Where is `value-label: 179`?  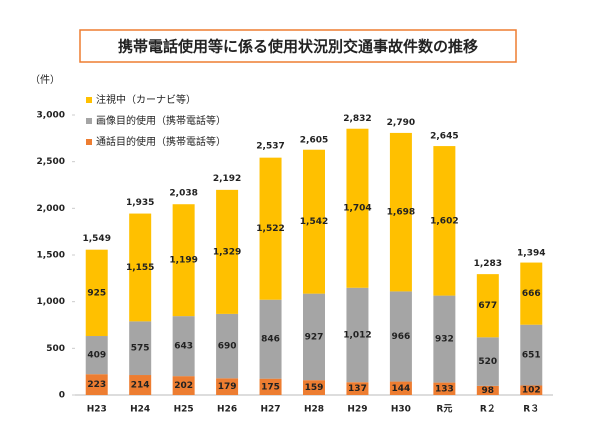
value-label: 179 is located at coordinates (227, 387).